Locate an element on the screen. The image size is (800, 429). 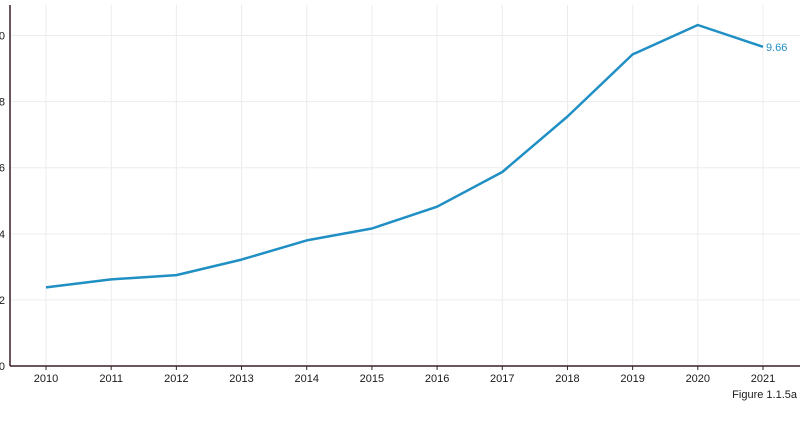
y-axis-tick-labels: 0 2 4 6 8 10 is located at coordinates (2, 202).